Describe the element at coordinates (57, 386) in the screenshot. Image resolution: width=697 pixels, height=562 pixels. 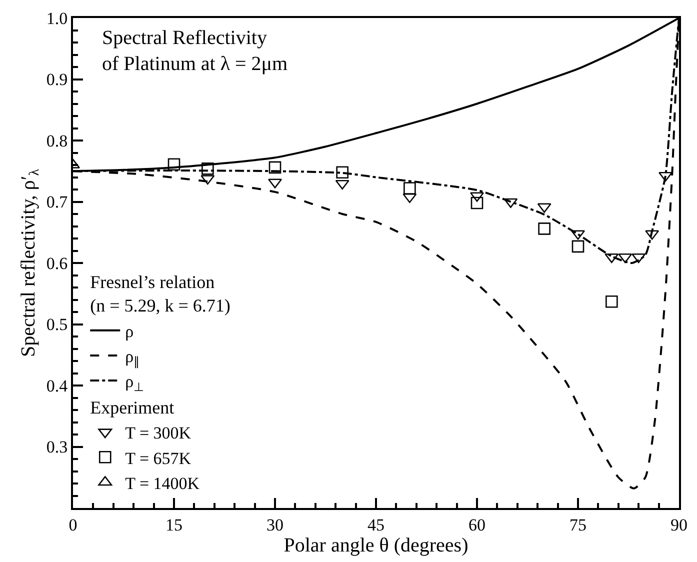
I see `y-tick-label: 0.4` at that location.